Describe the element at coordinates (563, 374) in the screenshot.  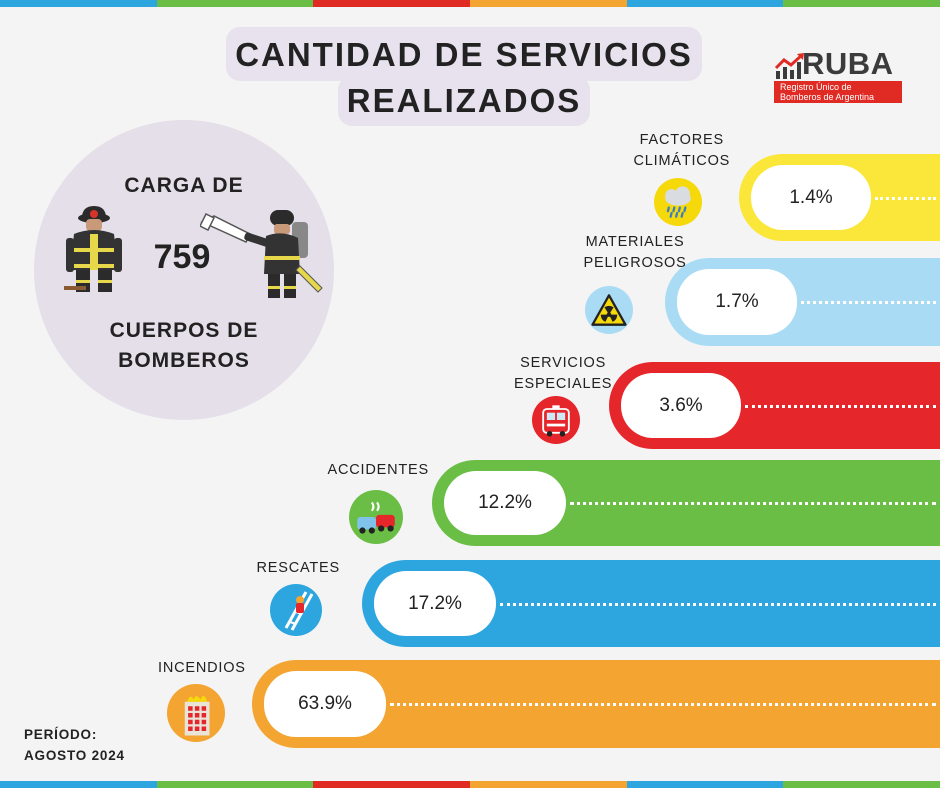
I see `category-label: SERVICIOS ESPECIALES` at that location.